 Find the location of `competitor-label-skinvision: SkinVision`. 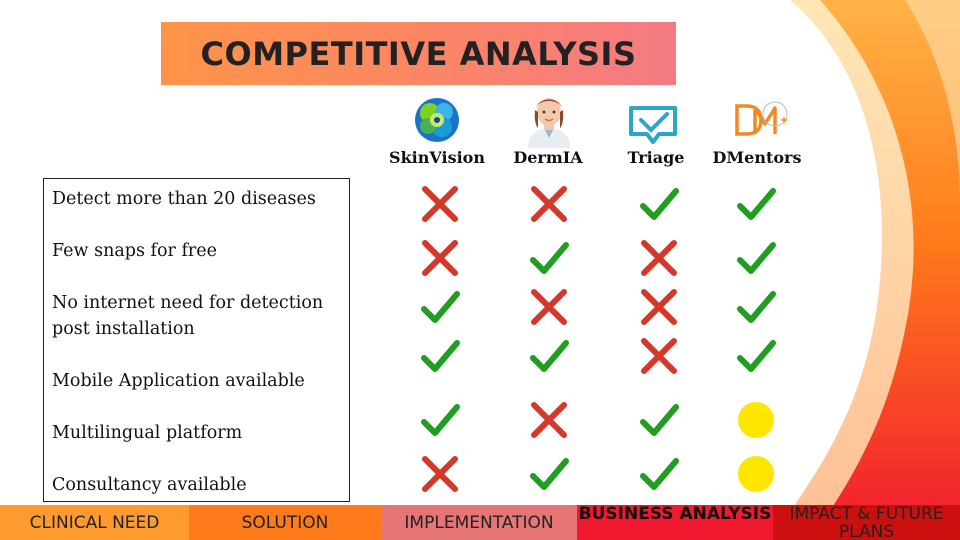

competitor-label-skinvision: SkinVision is located at coordinates (437, 157).